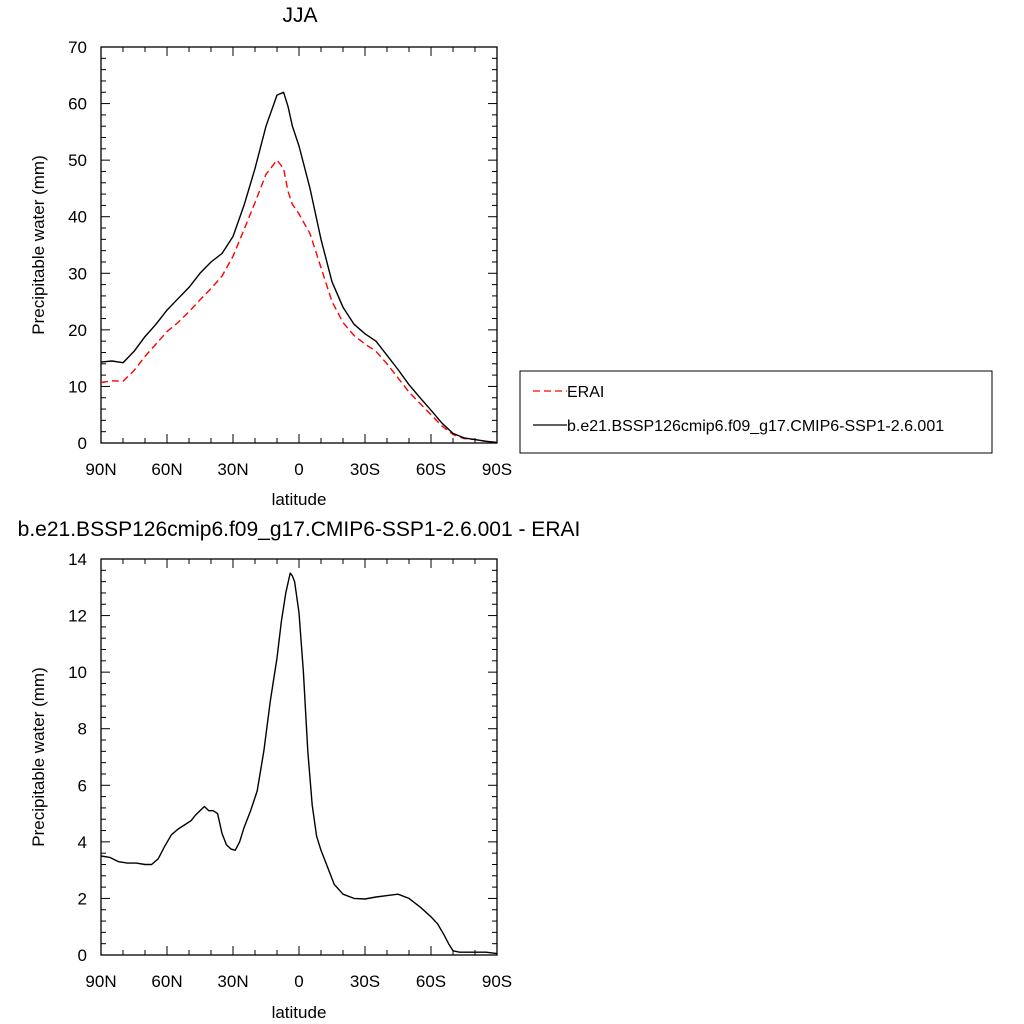 This screenshot has height=1024, width=1024. Describe the element at coordinates (77, 273) in the screenshot. I see `y-tick-label: 30` at that location.